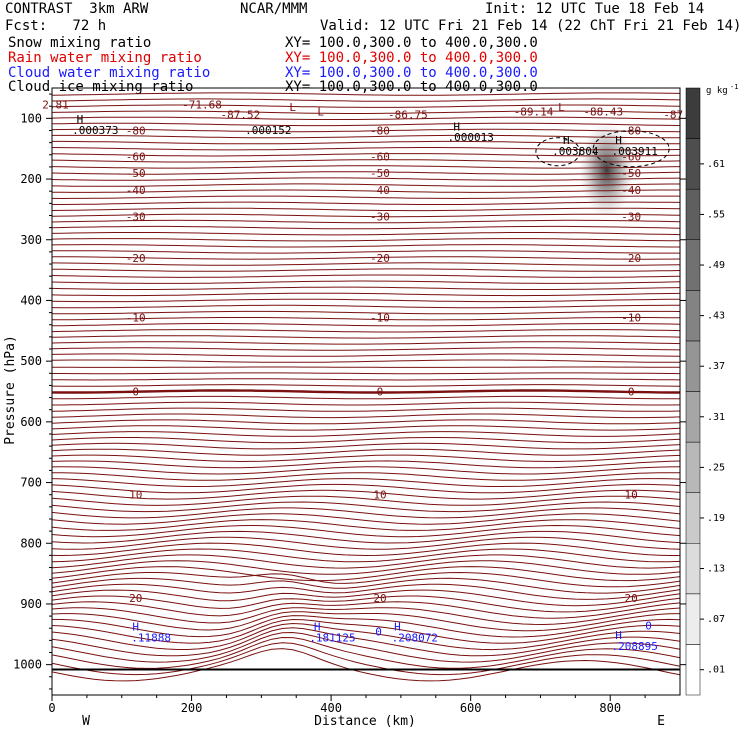  What do you see at coordinates (320, 111) in the screenshot?
I see `extremum-label-5: L` at bounding box center [320, 111].